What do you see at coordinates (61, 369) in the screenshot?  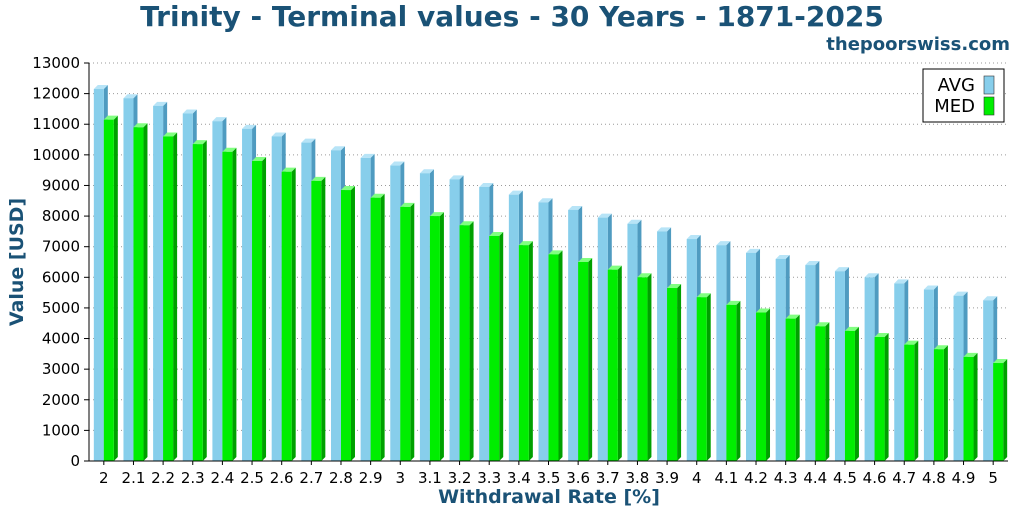 I see `y-tick-label: 3000` at bounding box center [61, 369].